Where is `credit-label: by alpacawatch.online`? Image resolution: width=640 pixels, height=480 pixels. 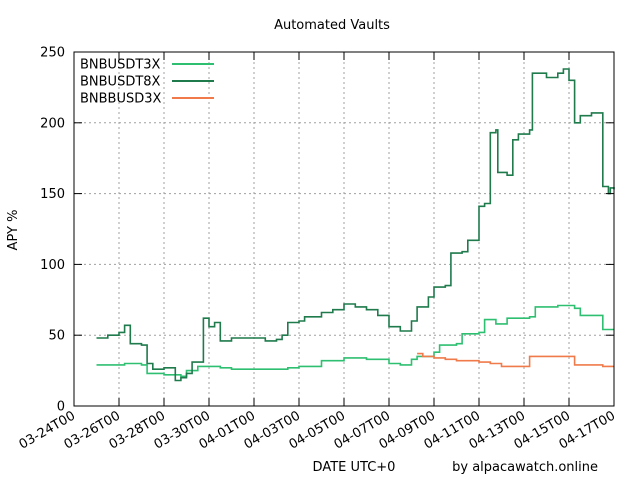 credit-label: by alpacawatch.online is located at coordinates (525, 467).